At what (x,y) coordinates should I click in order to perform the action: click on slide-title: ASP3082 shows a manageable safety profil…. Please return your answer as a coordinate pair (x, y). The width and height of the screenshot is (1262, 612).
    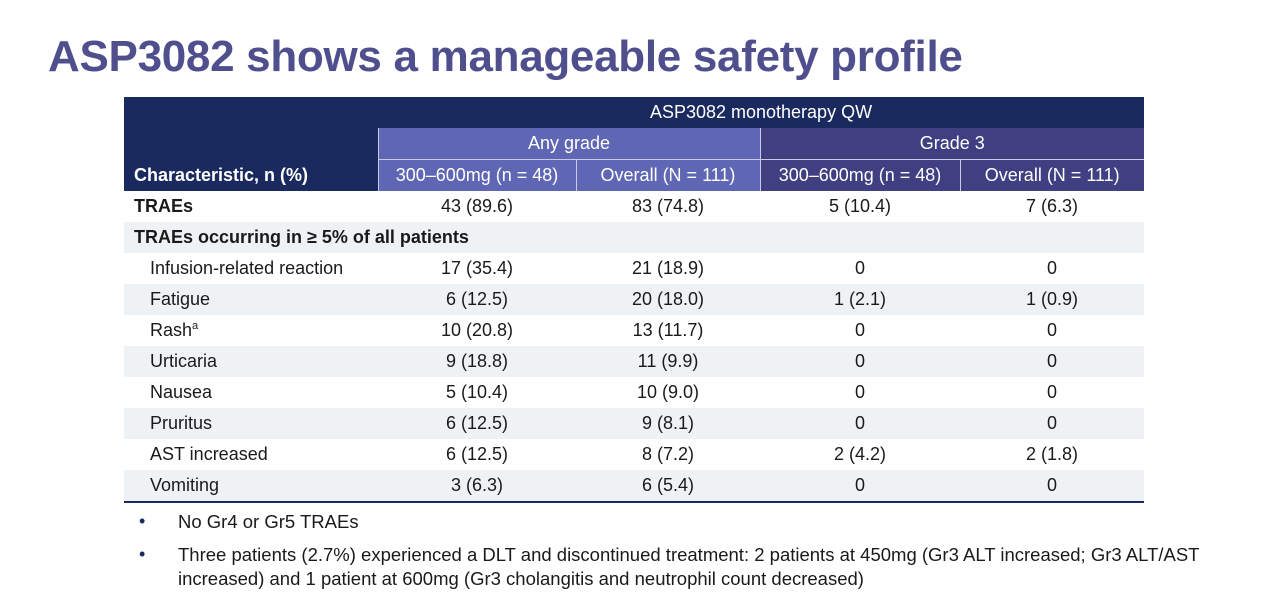
    Looking at the image, I should click on (505, 56).